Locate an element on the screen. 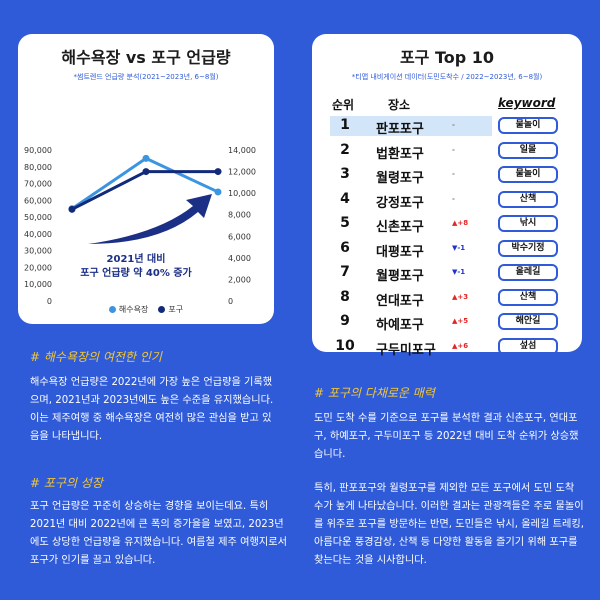  row-rank: 3 is located at coordinates (345, 174).